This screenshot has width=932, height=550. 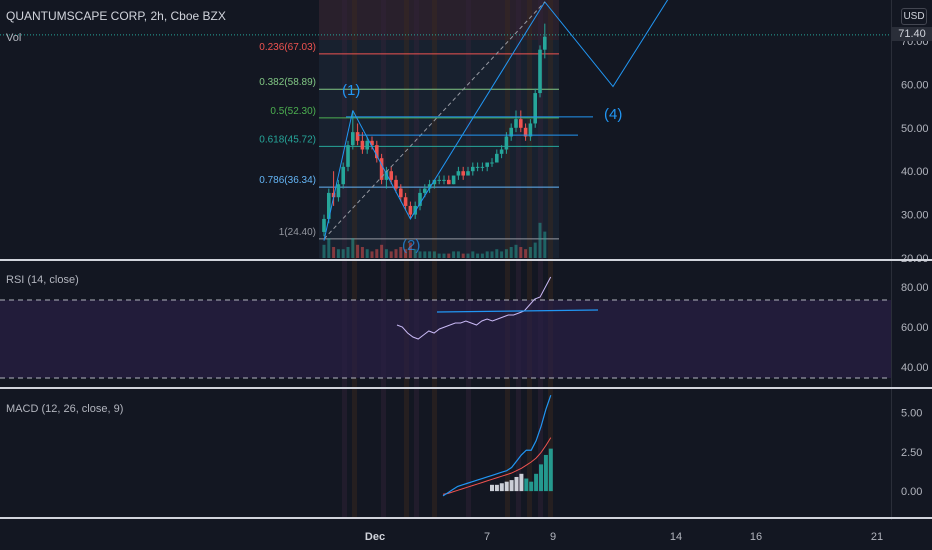 What do you see at coordinates (877, 537) in the screenshot?
I see `time-tick-label: 21` at bounding box center [877, 537].